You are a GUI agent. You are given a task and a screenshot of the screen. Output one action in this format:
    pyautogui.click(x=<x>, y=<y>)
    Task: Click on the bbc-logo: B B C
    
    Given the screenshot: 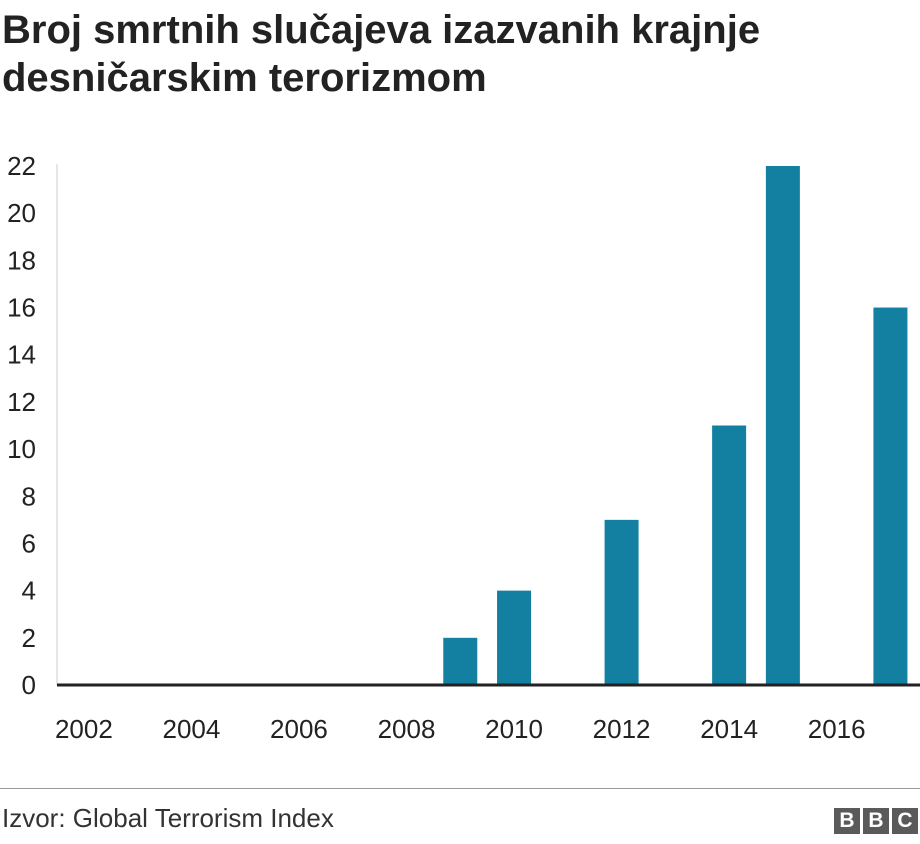 What is the action you would take?
    pyautogui.click(x=876, y=821)
    